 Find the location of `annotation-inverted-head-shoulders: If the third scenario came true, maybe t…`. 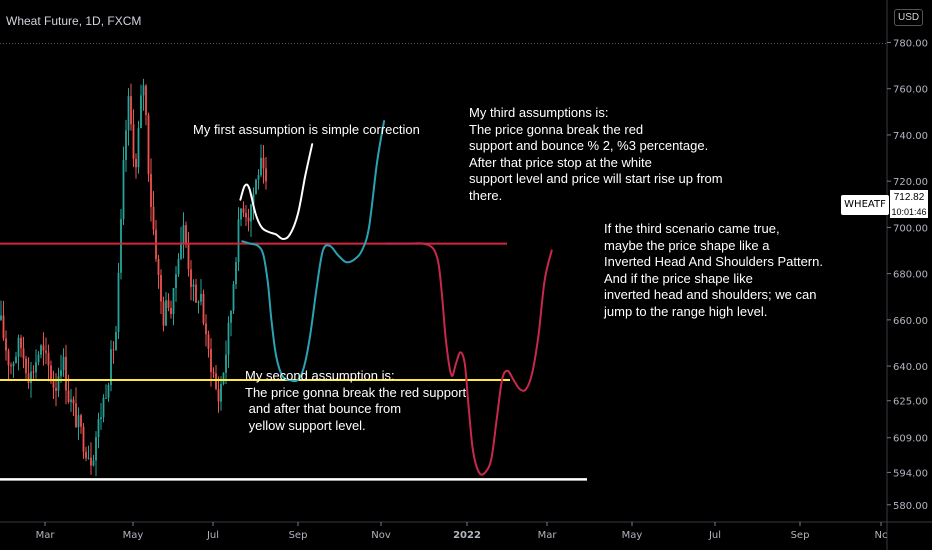

annotation-inverted-head-shoulders: If the third scenario came true, maybe t… is located at coordinates (713, 270).